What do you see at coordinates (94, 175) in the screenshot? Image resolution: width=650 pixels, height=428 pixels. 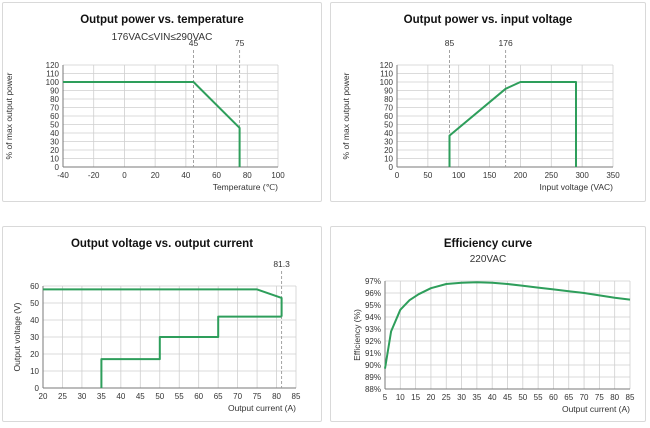 I see `x-tick-label: -20` at bounding box center [94, 175].